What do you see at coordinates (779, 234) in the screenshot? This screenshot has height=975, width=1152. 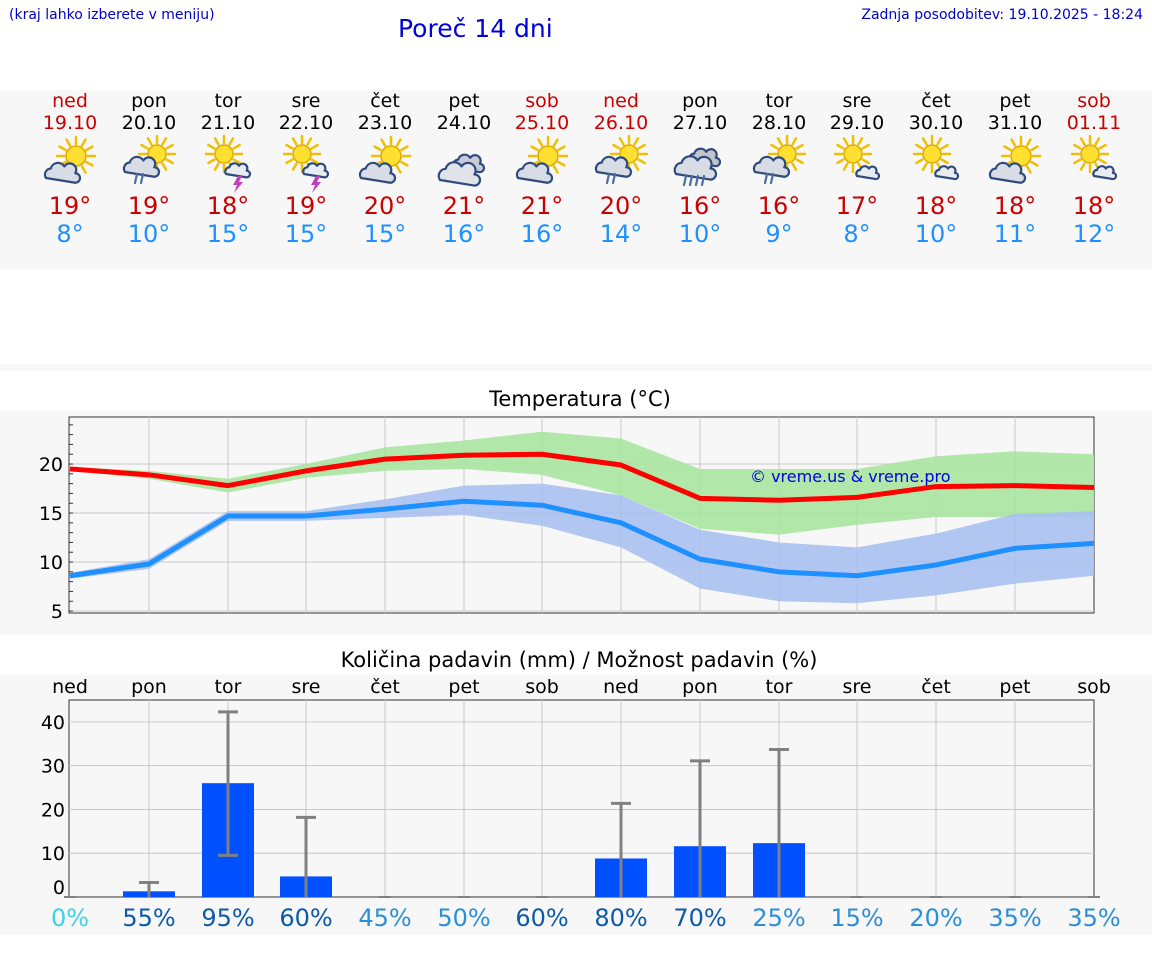 I see `min-temperature: 9°` at bounding box center [779, 234].